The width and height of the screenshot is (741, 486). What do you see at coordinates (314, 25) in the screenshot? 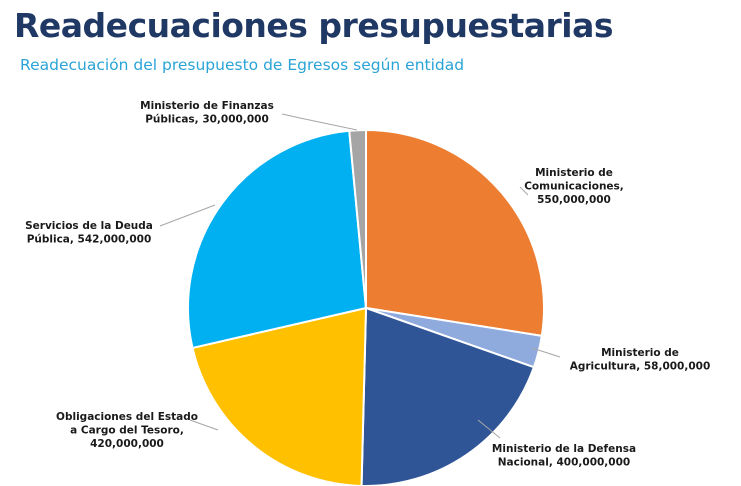
I see `page-title: Readecuaciones presupuestarias` at bounding box center [314, 25].